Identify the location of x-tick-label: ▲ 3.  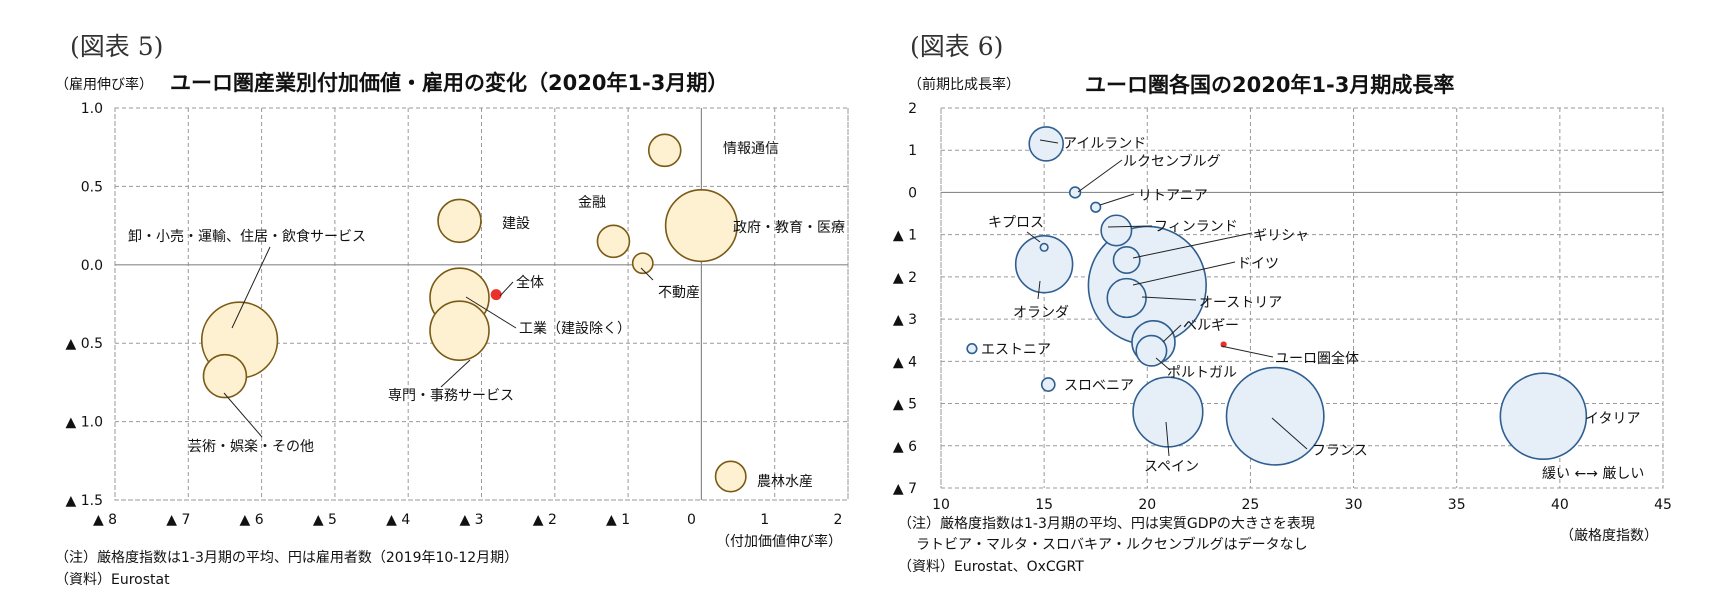
(471, 520).